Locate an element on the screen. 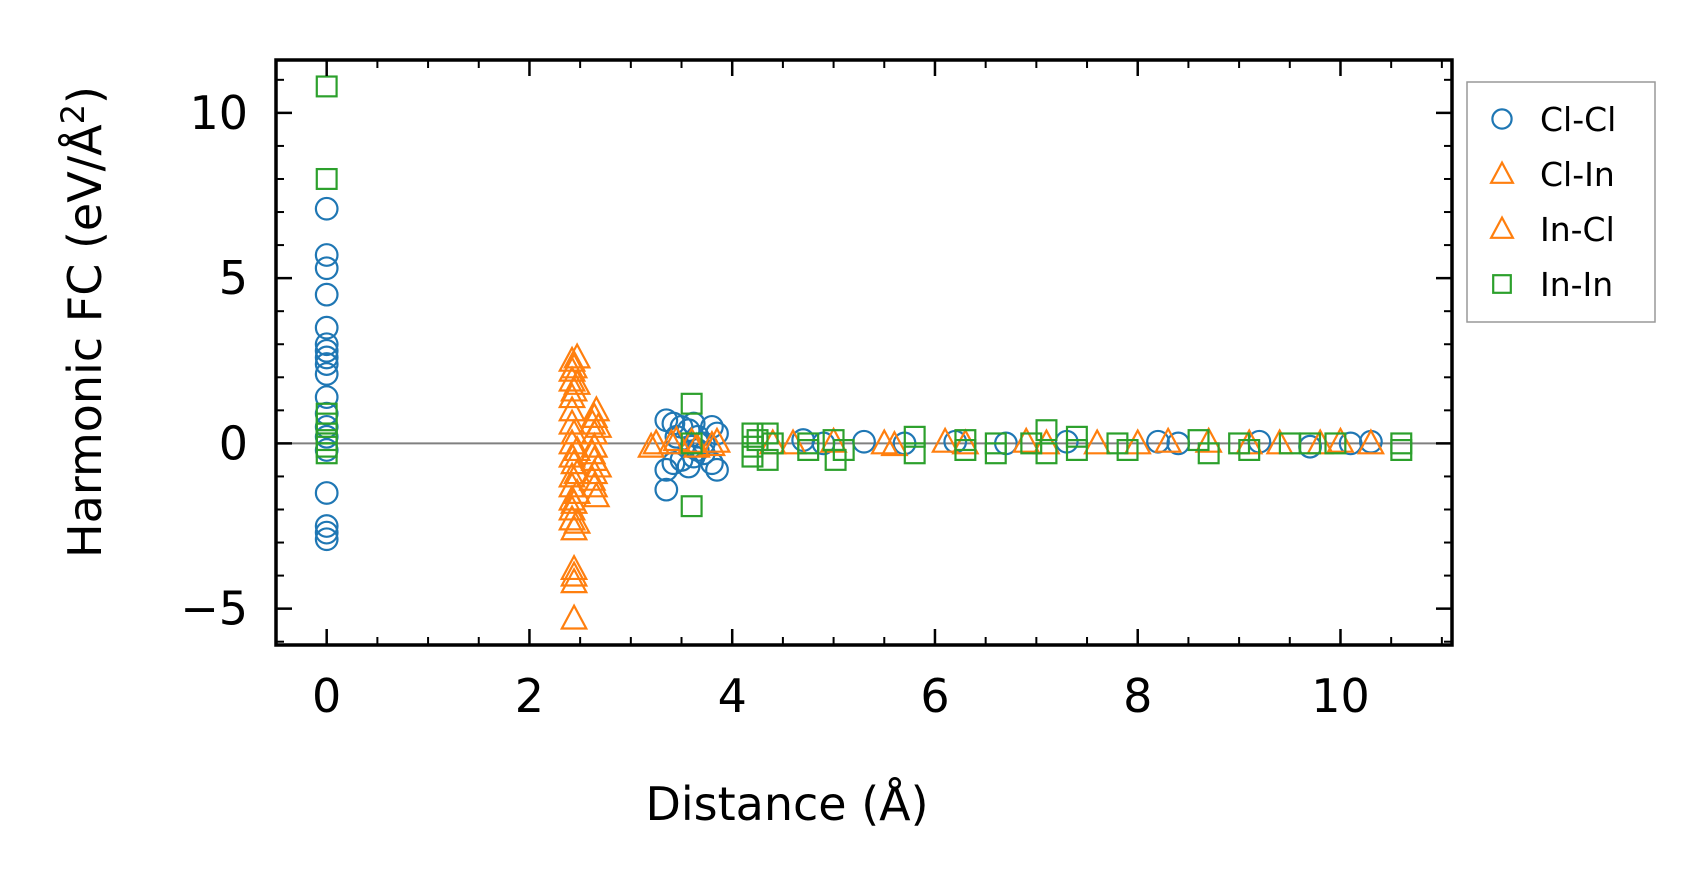 The image size is (1705, 883). legend: Cl-Cl Cl-In In-Cl In-In is located at coordinates (1561, 202).